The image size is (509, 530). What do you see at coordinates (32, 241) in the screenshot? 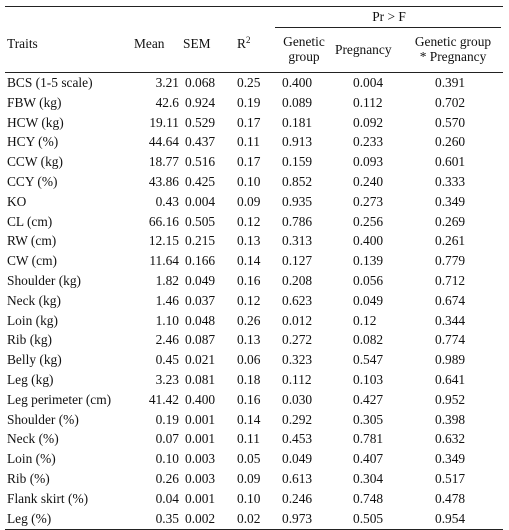
I see `trait-cell: RW (cm)` at bounding box center [32, 241].